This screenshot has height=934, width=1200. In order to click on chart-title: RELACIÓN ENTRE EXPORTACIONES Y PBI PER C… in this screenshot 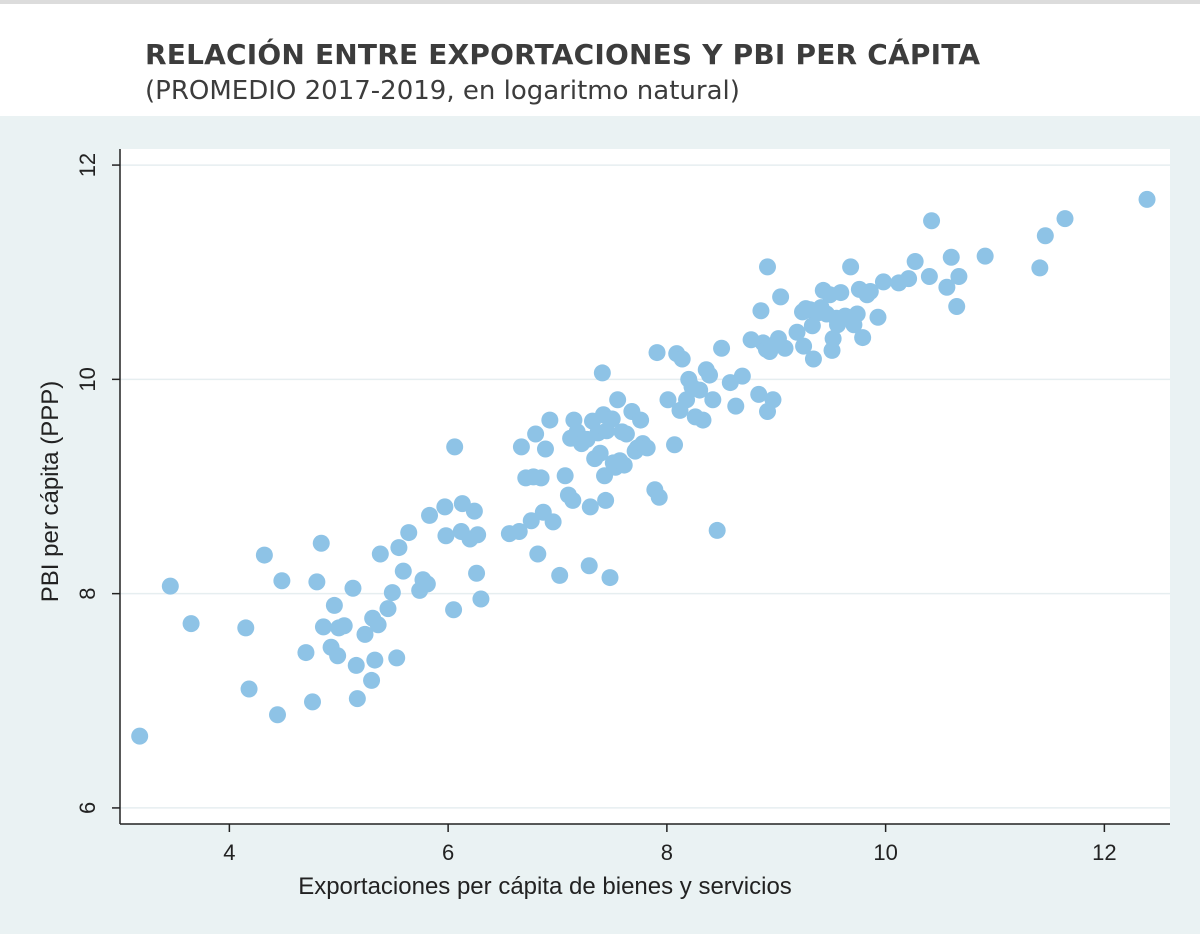, I will do `click(563, 54)`.